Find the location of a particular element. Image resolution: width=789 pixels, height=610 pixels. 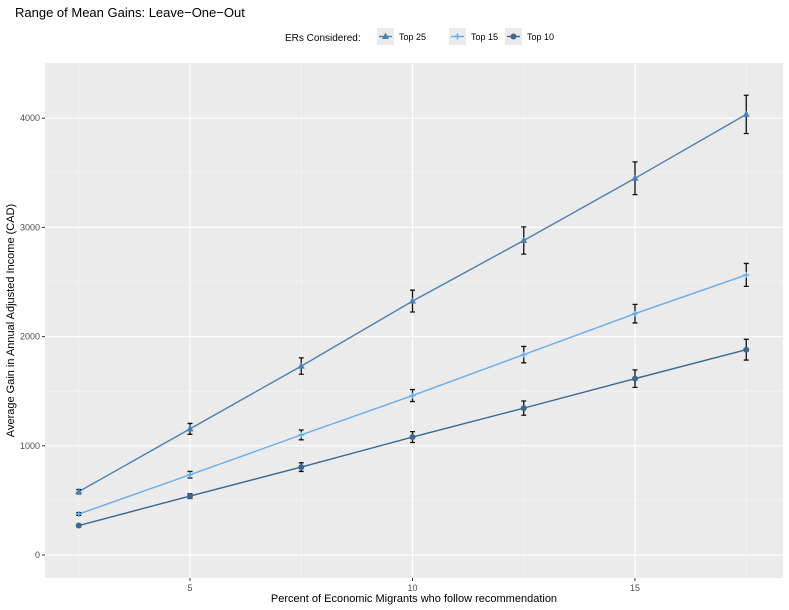

y-tick-label: 0 is located at coordinates (37, 555).